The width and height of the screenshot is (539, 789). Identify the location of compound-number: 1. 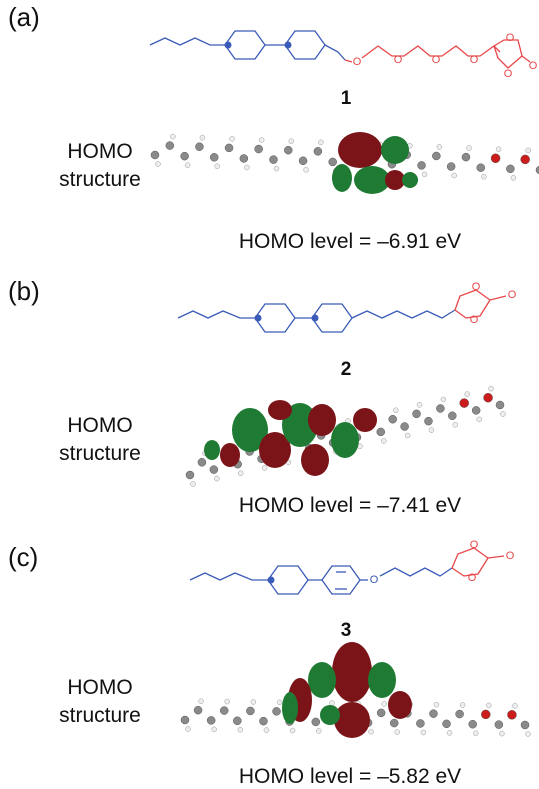
(346, 98).